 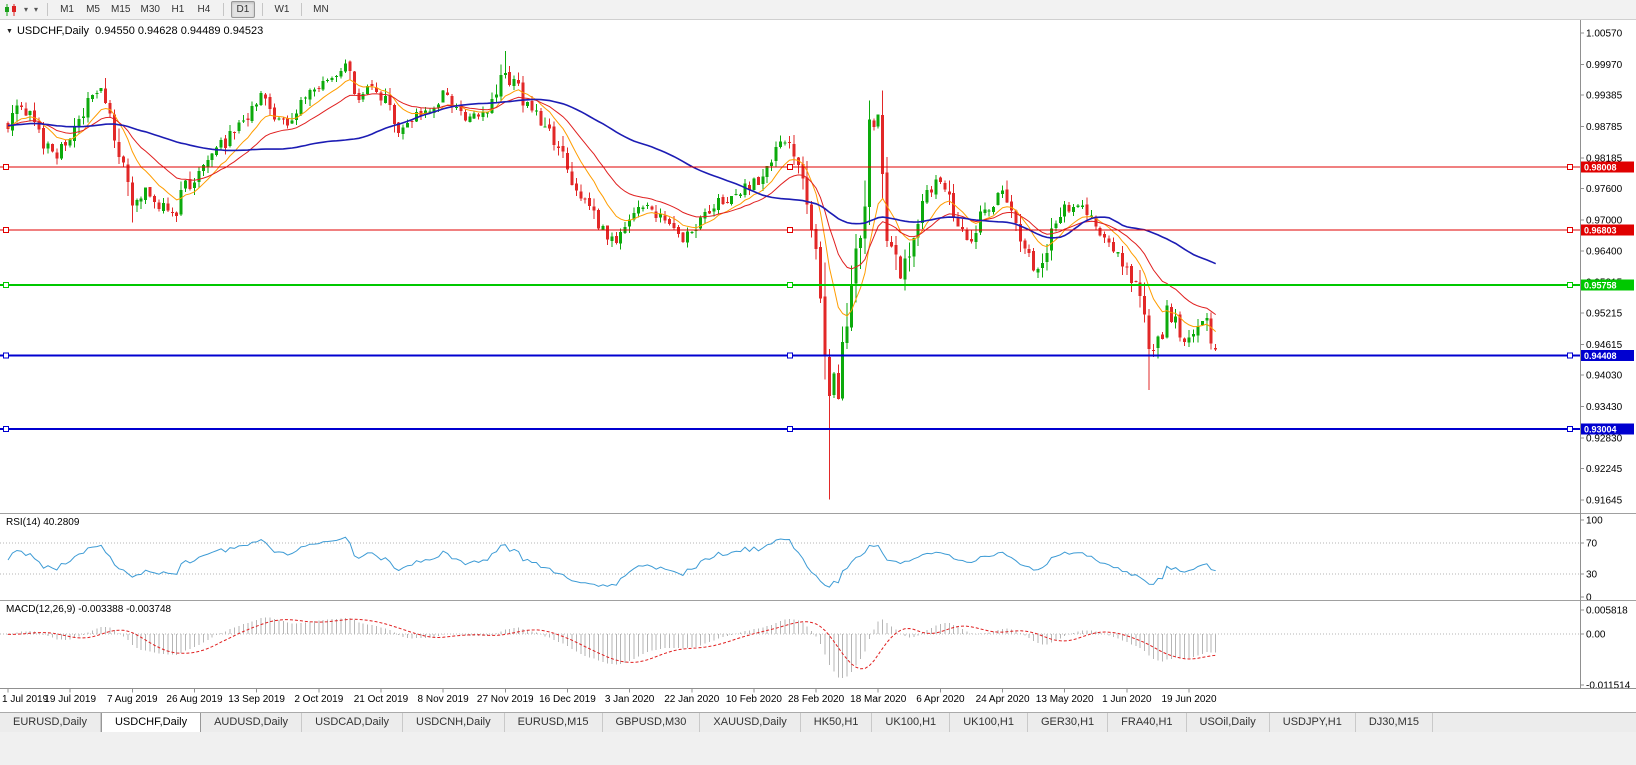 What do you see at coordinates (50, 722) in the screenshot?
I see `chart-tab-eurusd-daily: EURUSD,Daily` at bounding box center [50, 722].